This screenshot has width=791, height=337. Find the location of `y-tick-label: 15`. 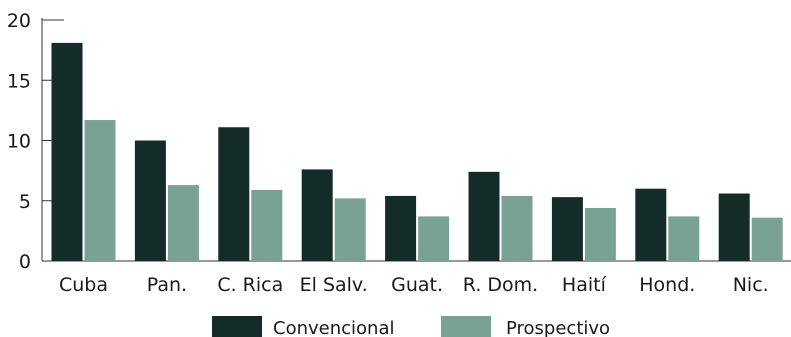

y-tick-label: 15 is located at coordinates (19, 81).